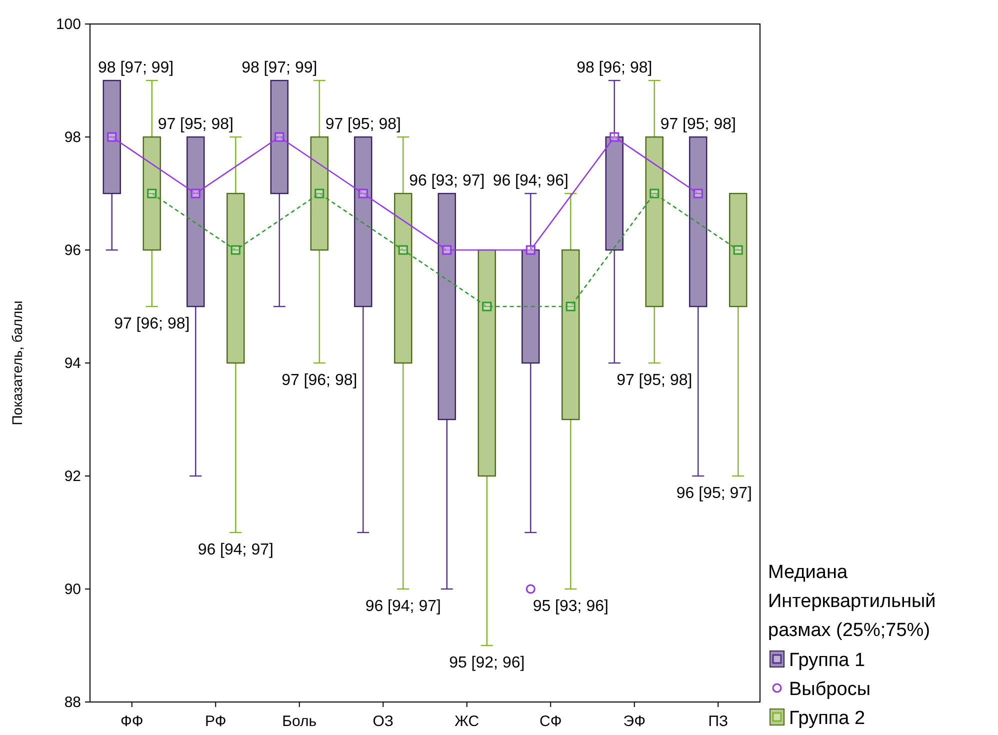 This screenshot has height=735, width=998. What do you see at coordinates (17, 363) in the screenshot?
I see `y-axis-title: Показатель, баллы` at bounding box center [17, 363].